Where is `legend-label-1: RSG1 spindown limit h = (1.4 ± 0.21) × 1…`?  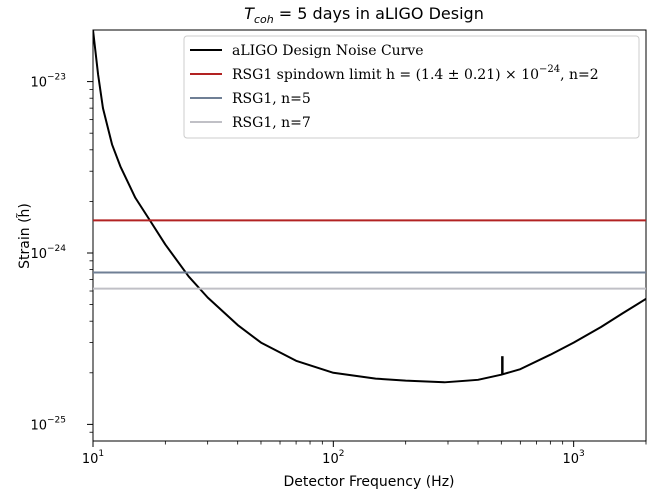 legend-label-1: RSG1 spindown limit h = (1.4 ± 0.21) × 1… is located at coordinates (415, 73).